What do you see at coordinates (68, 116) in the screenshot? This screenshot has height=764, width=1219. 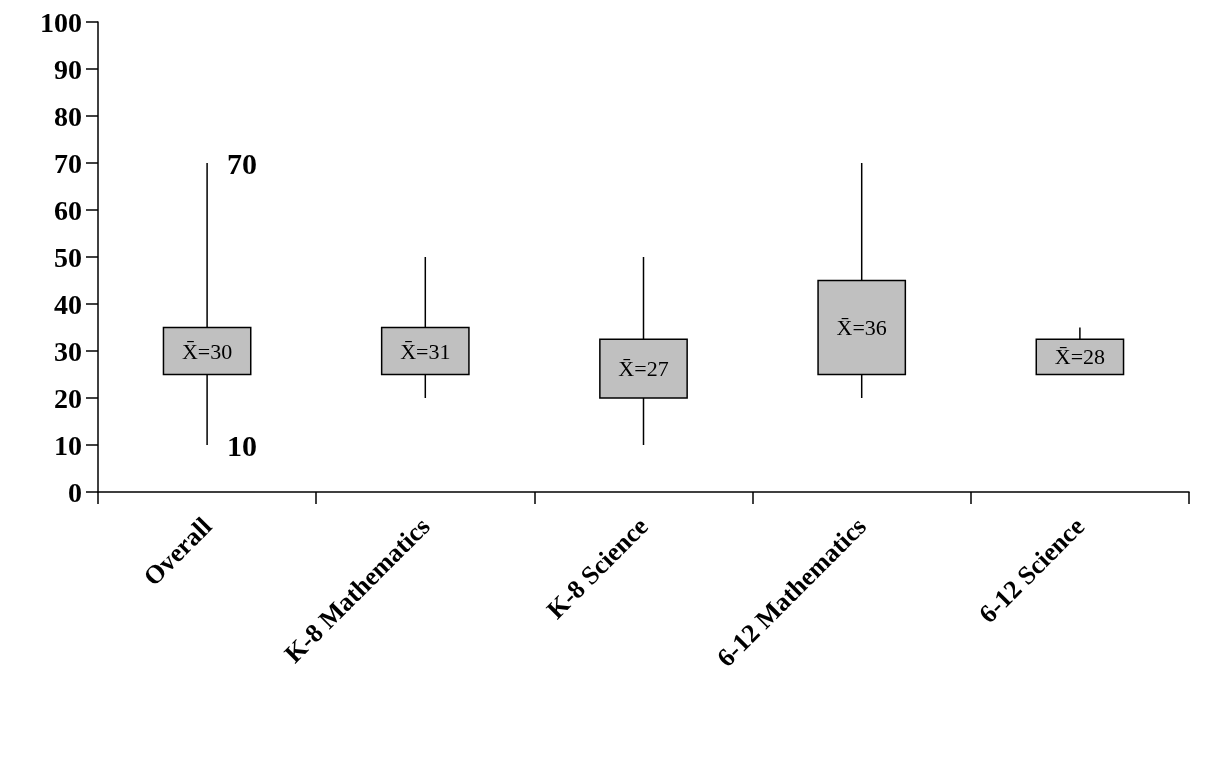 I see `y-tick-label: 80` at bounding box center [68, 116].